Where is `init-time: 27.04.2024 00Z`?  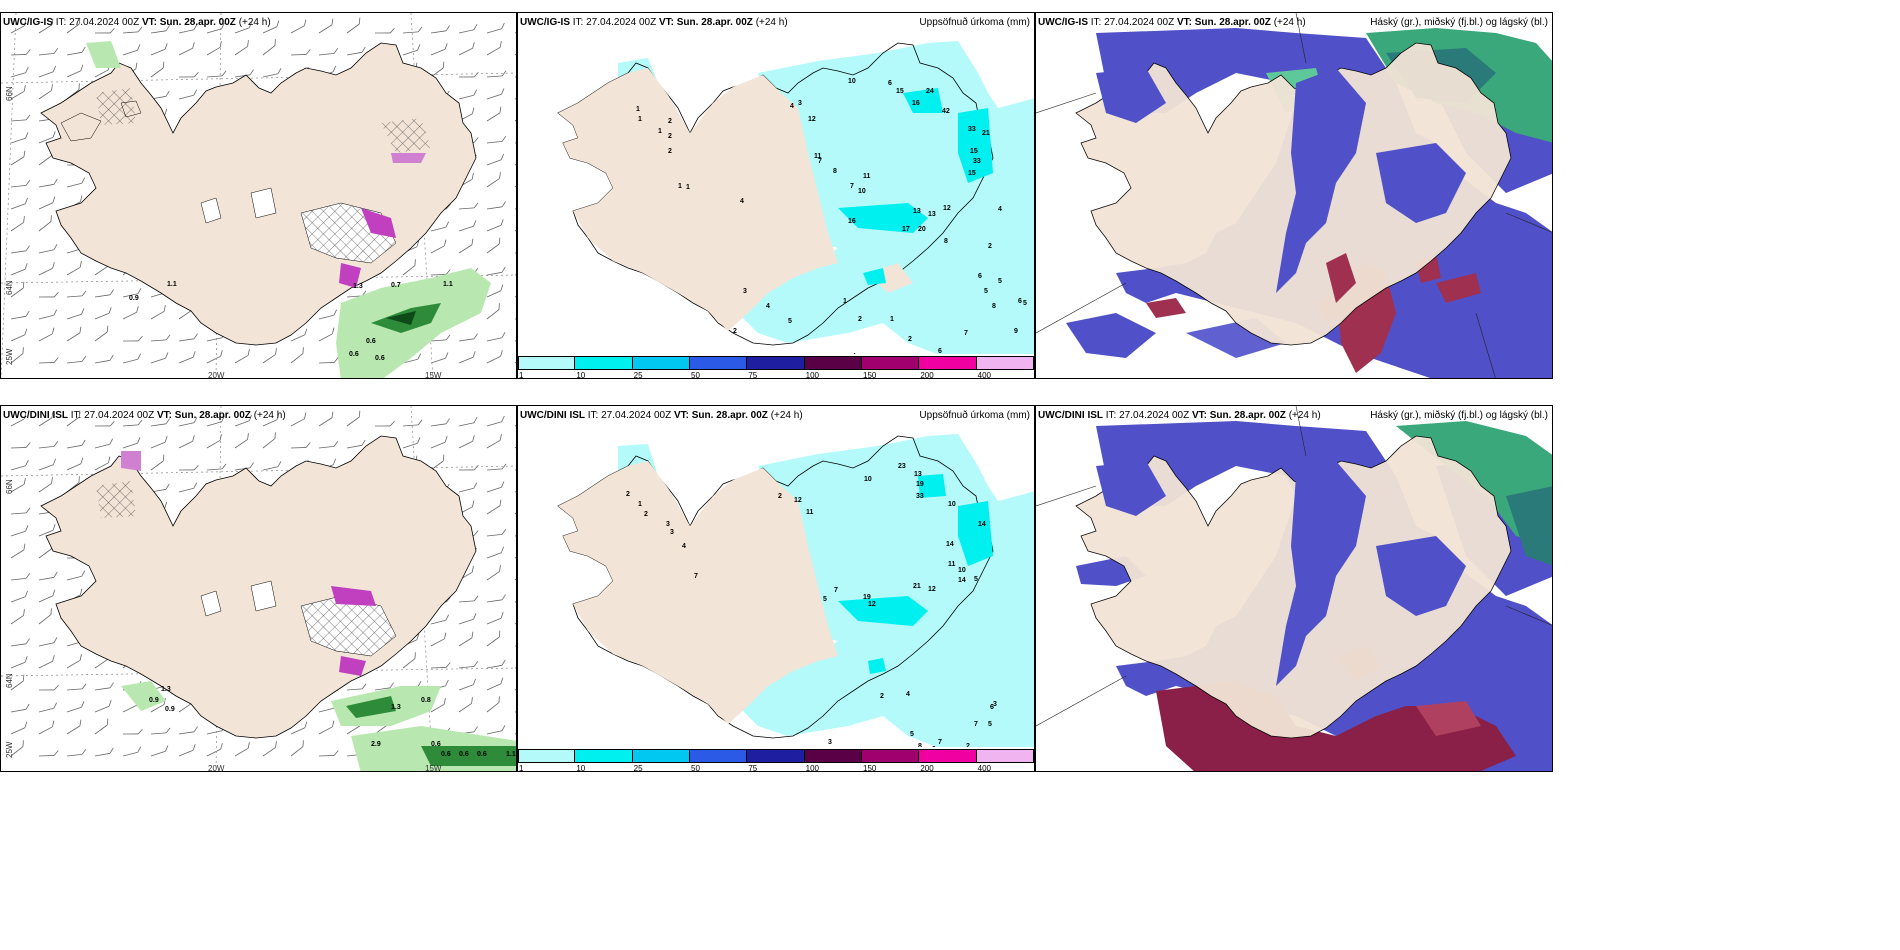 init-time: 27.04.2024 00Z is located at coordinates (1154, 415).